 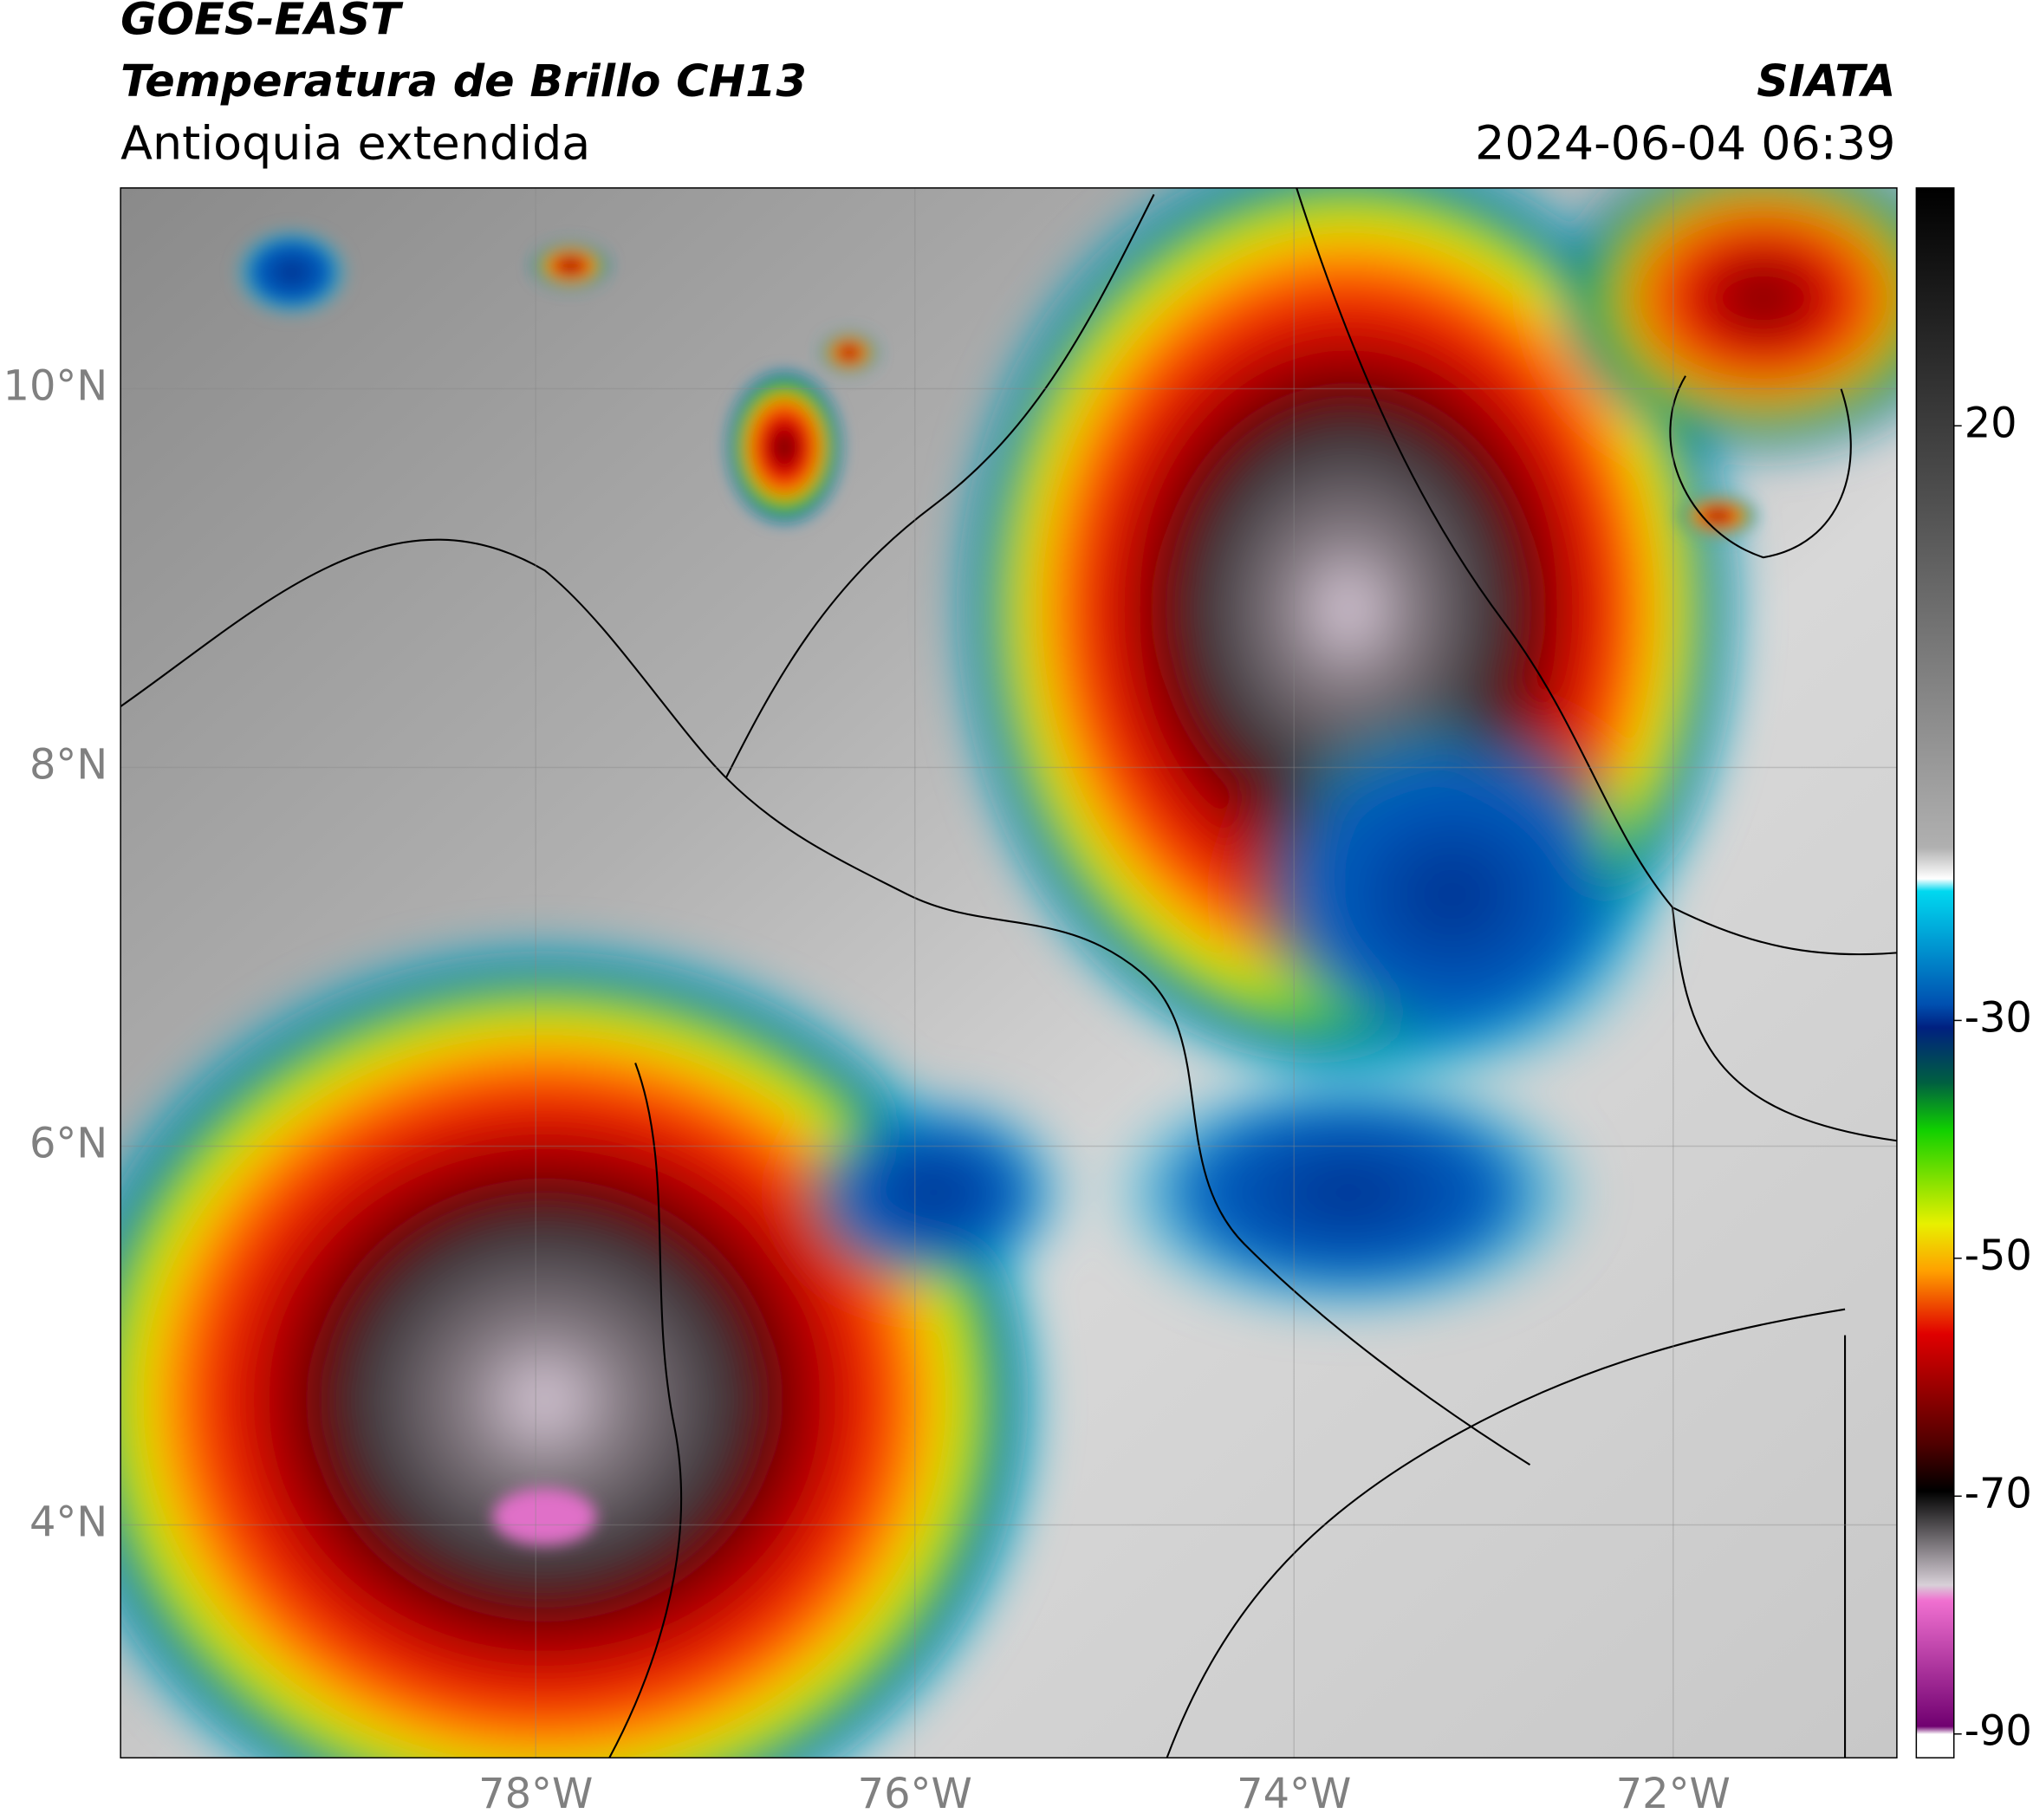 What do you see at coordinates (464, 81) in the screenshot?
I see `subtitle: Temperatura de Brillo CH13` at bounding box center [464, 81].